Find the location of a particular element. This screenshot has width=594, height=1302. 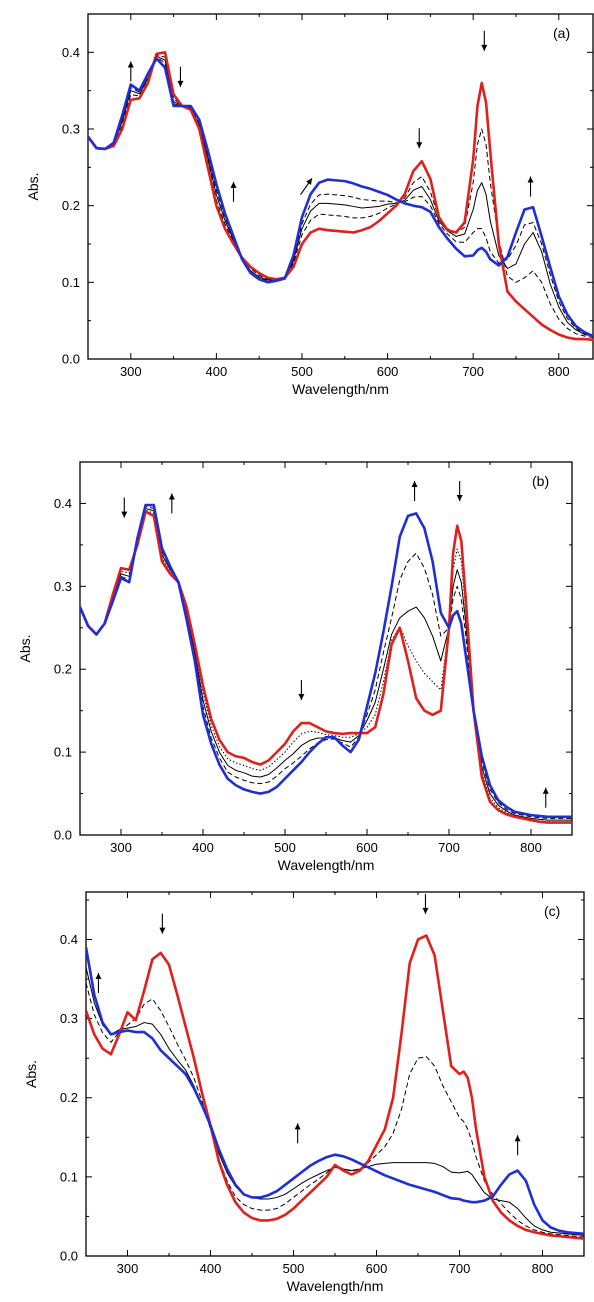

panel-label: (c) is located at coordinates (552, 911).